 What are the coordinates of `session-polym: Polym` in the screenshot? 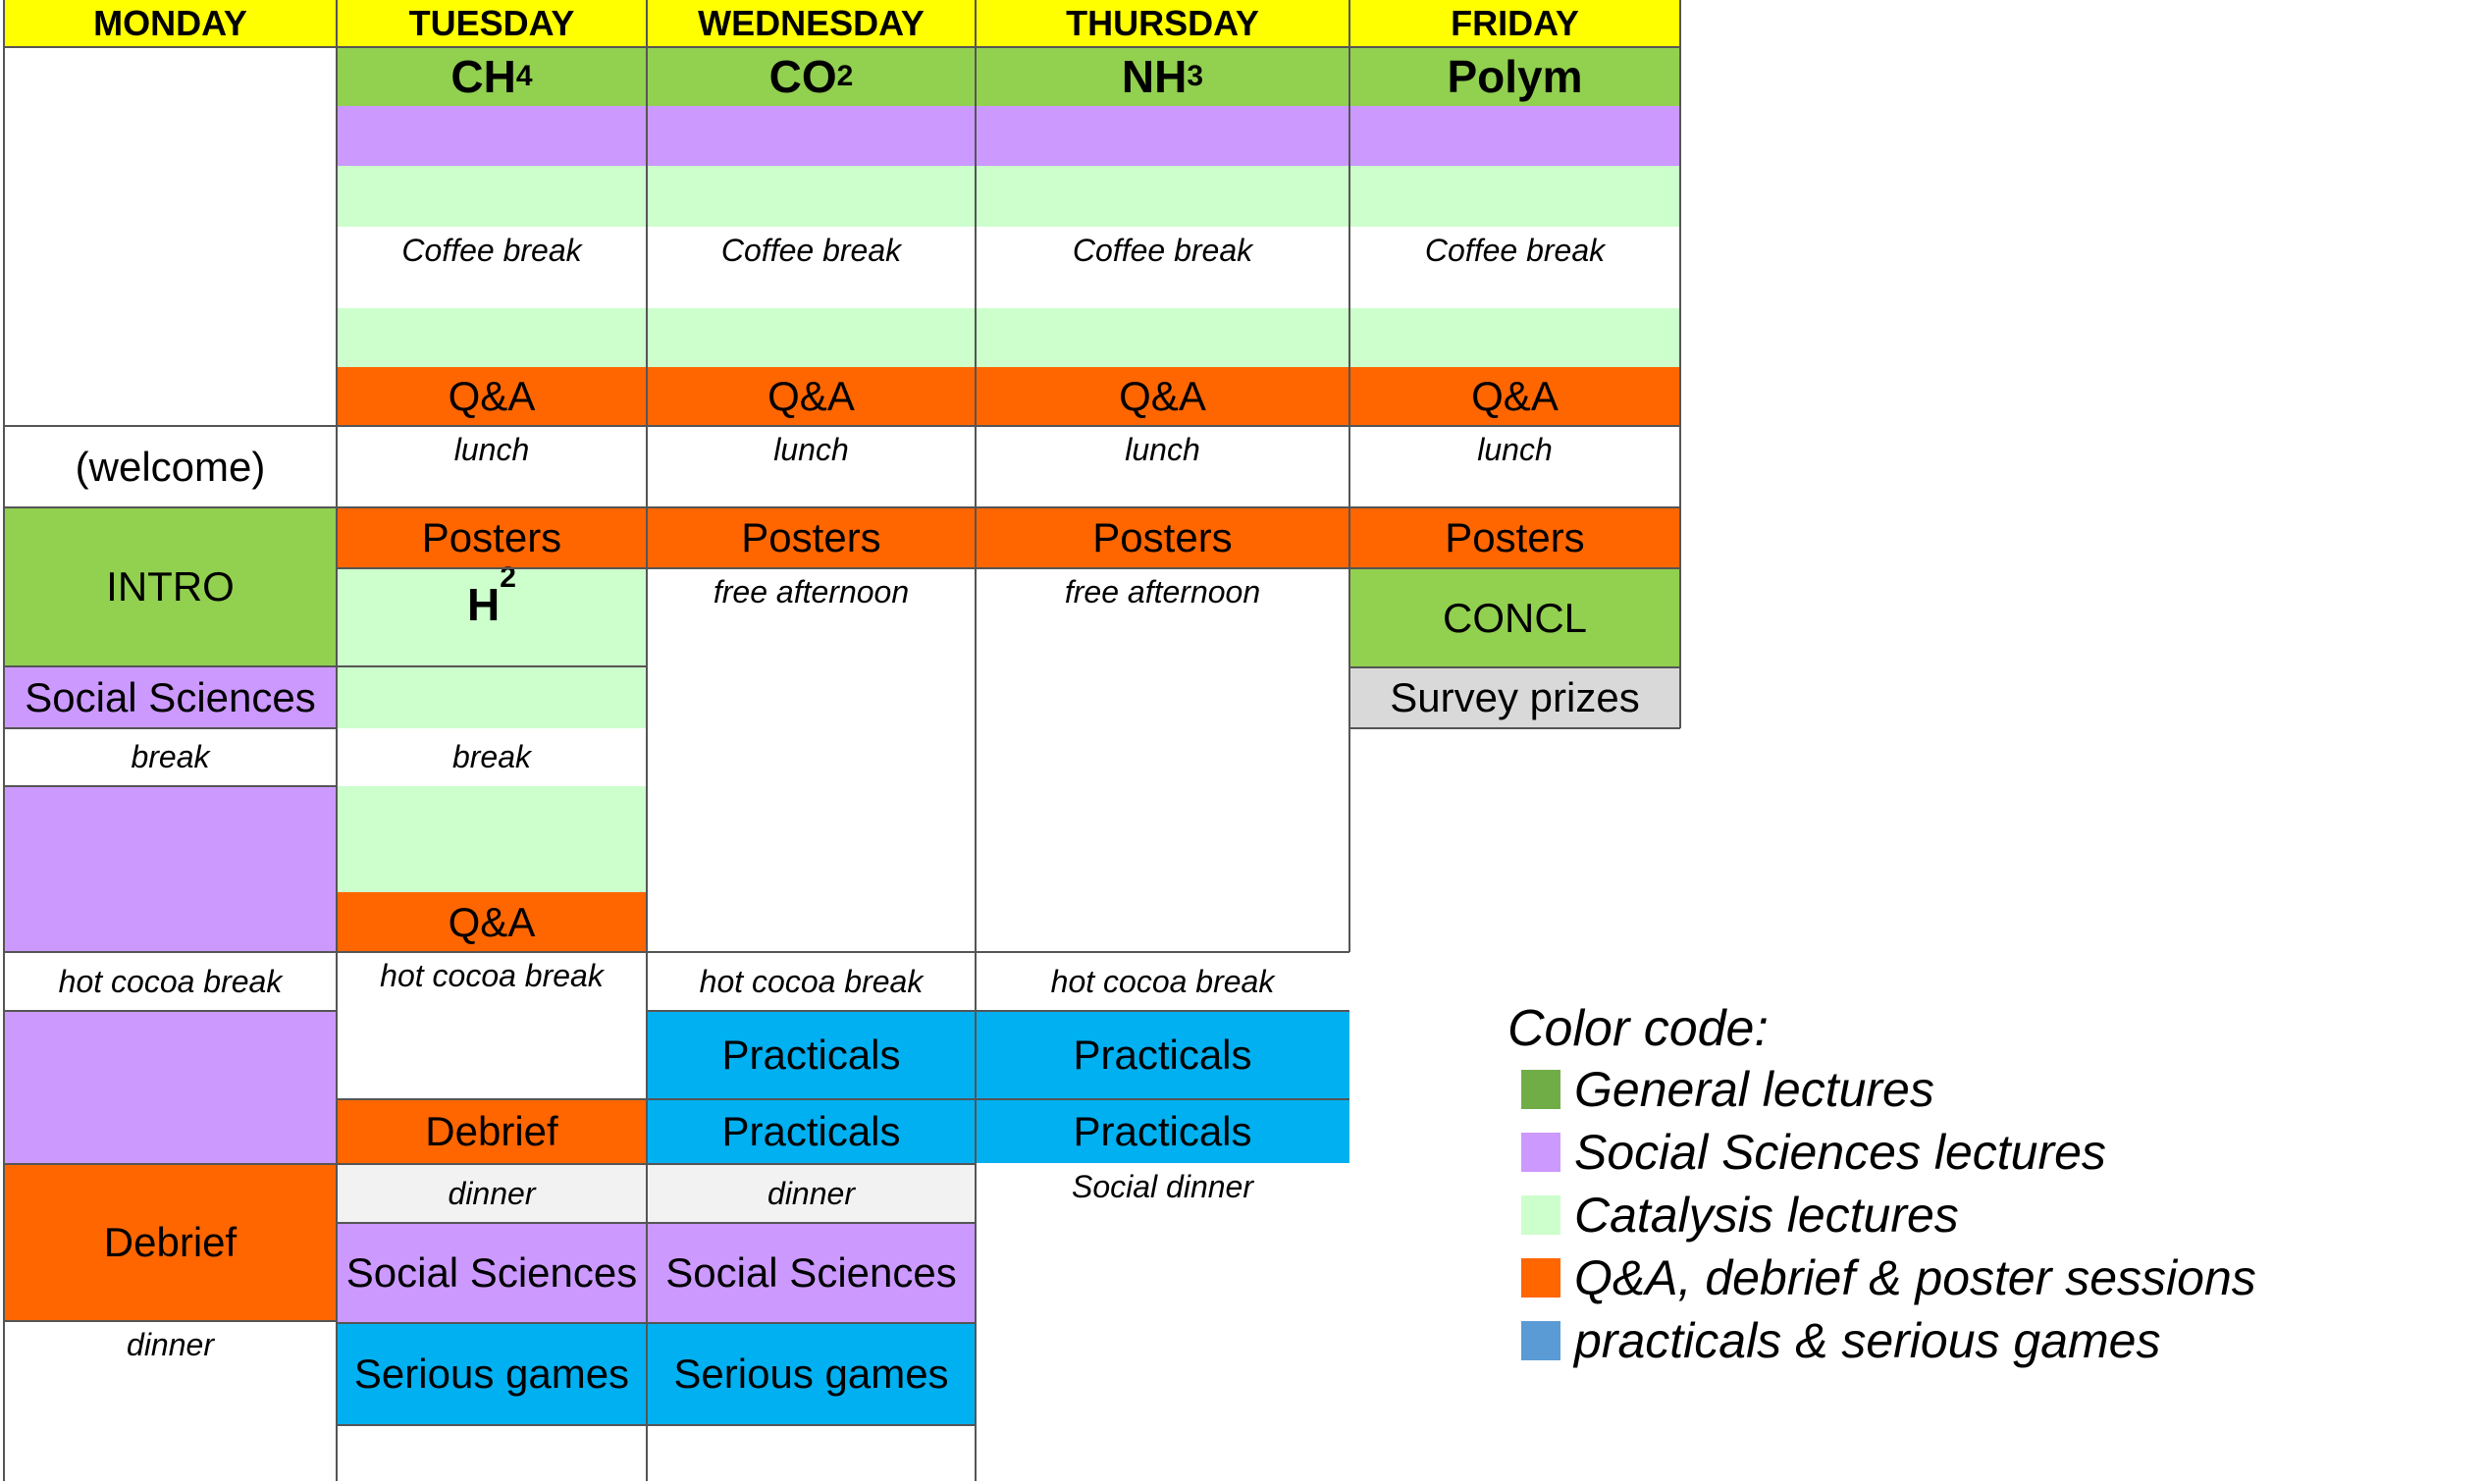 It's located at (1515, 76).